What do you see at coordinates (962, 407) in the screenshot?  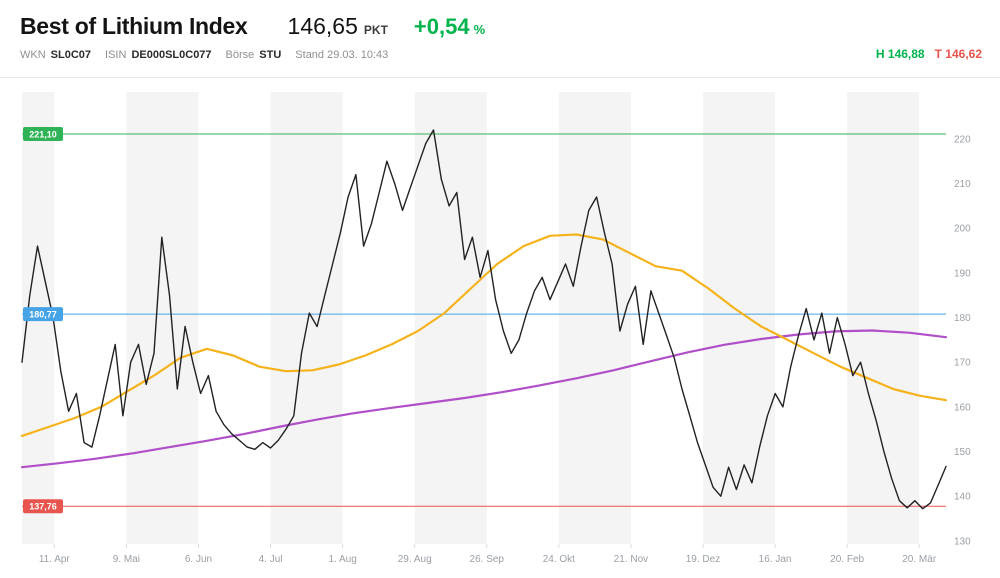 I see `y-axis-label: 160` at bounding box center [962, 407].